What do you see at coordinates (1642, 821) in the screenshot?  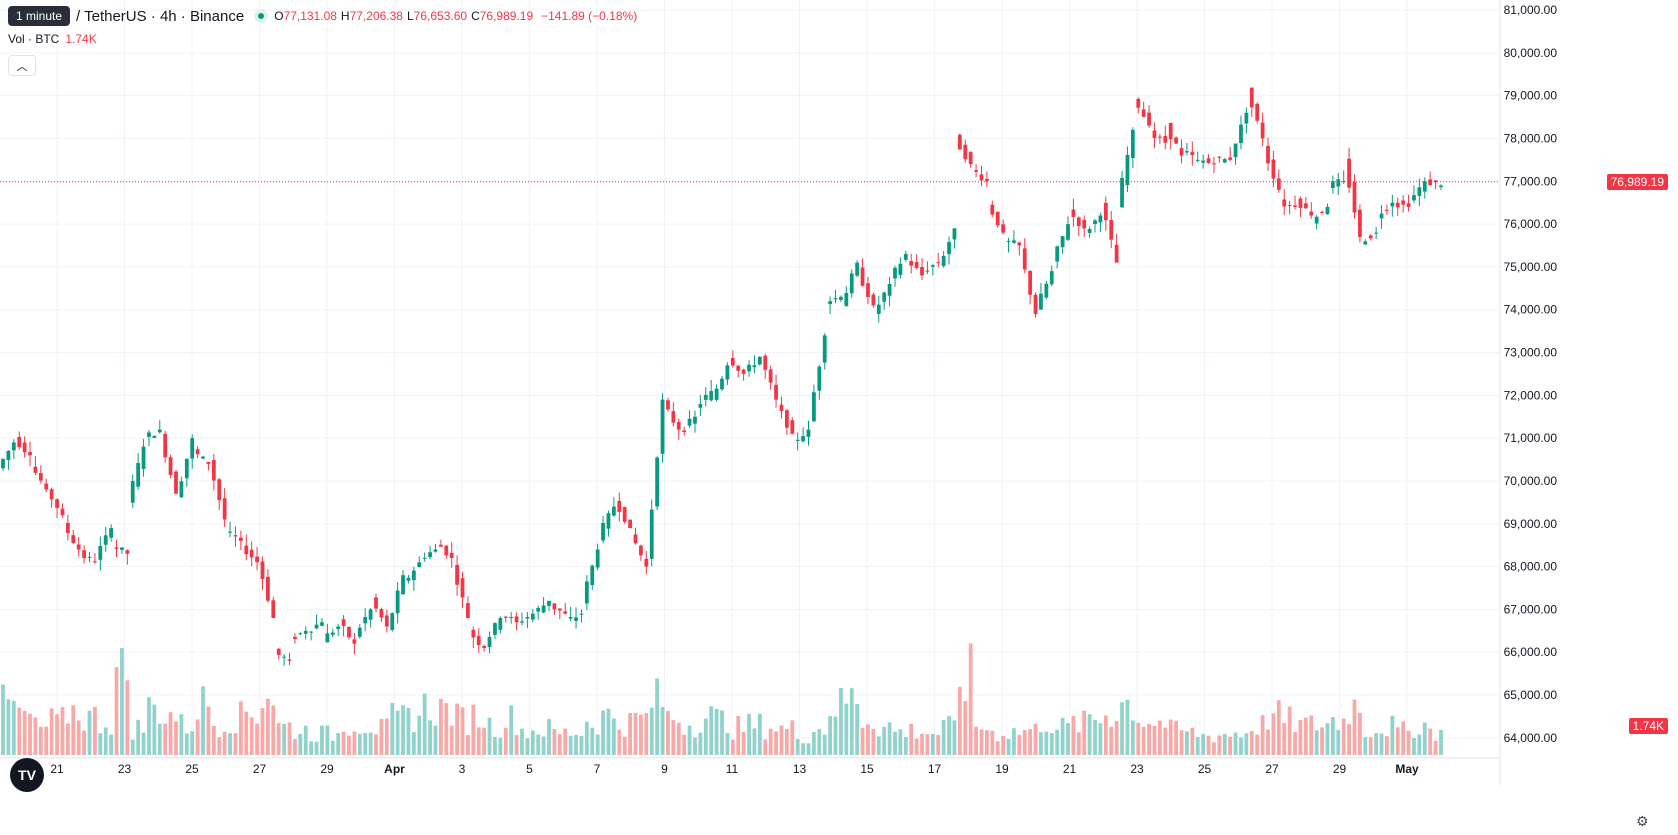 I see `gear-icon: ⚙` at bounding box center [1642, 821].